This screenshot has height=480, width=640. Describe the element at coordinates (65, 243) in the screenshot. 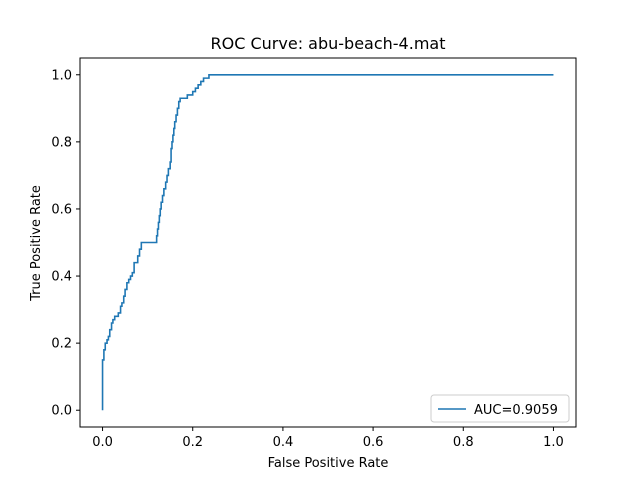

I see `y-axis-ticks: 0.0 0.2 0.4 0.6 0.8 1.0` at that location.